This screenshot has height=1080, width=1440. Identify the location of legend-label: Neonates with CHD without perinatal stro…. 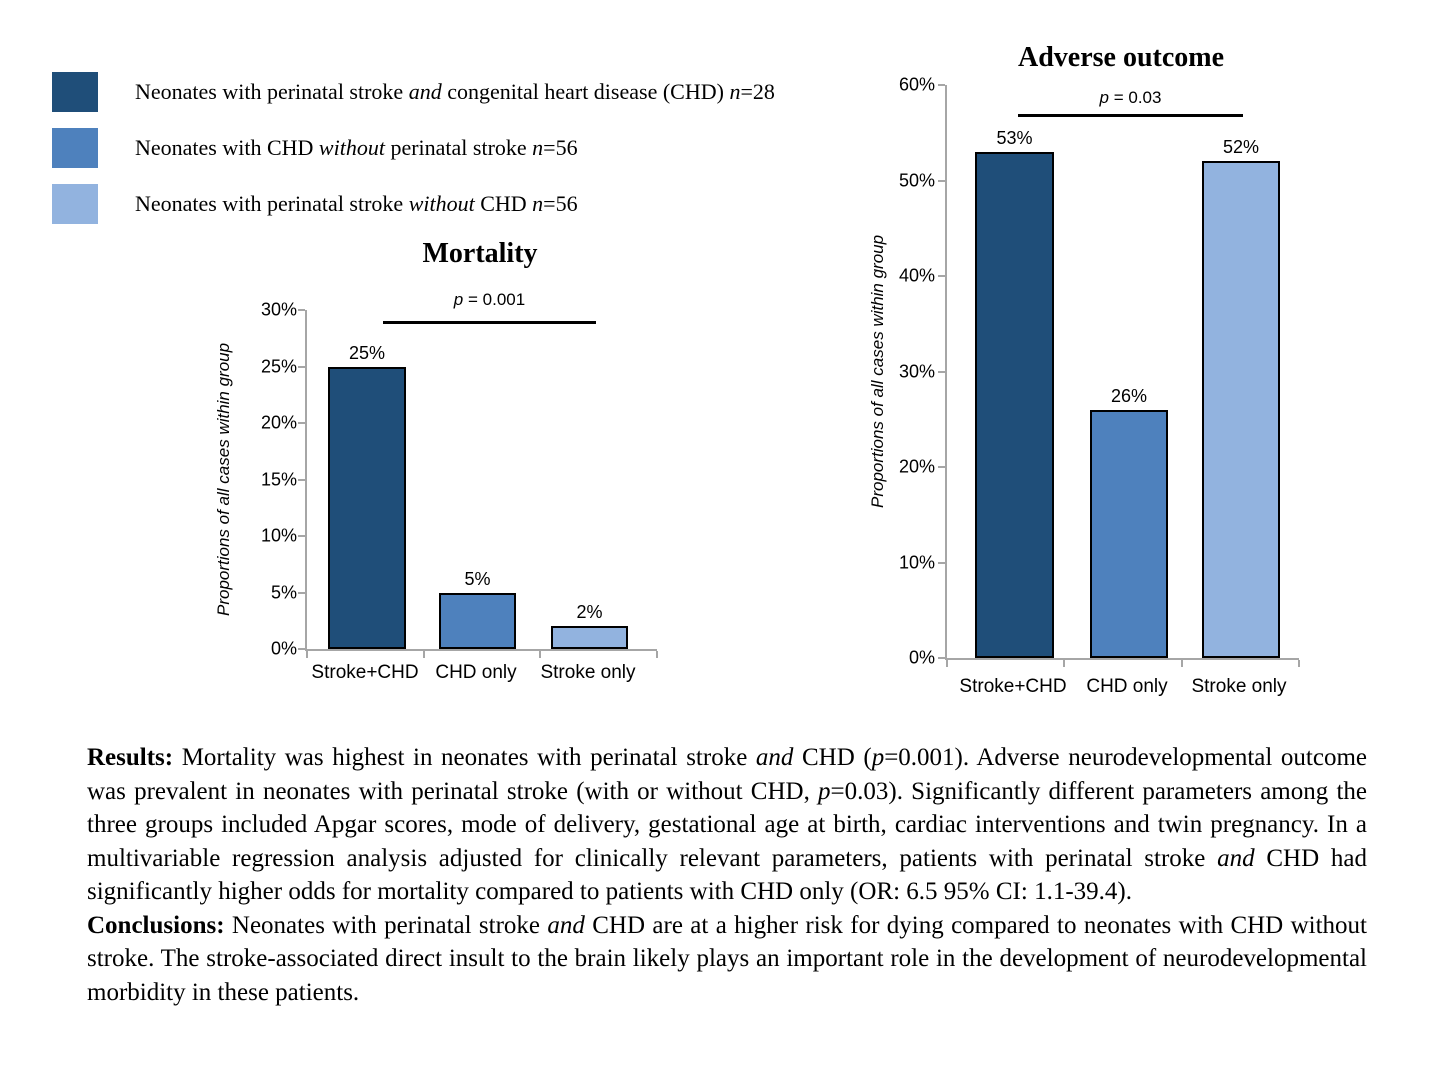
(356, 148).